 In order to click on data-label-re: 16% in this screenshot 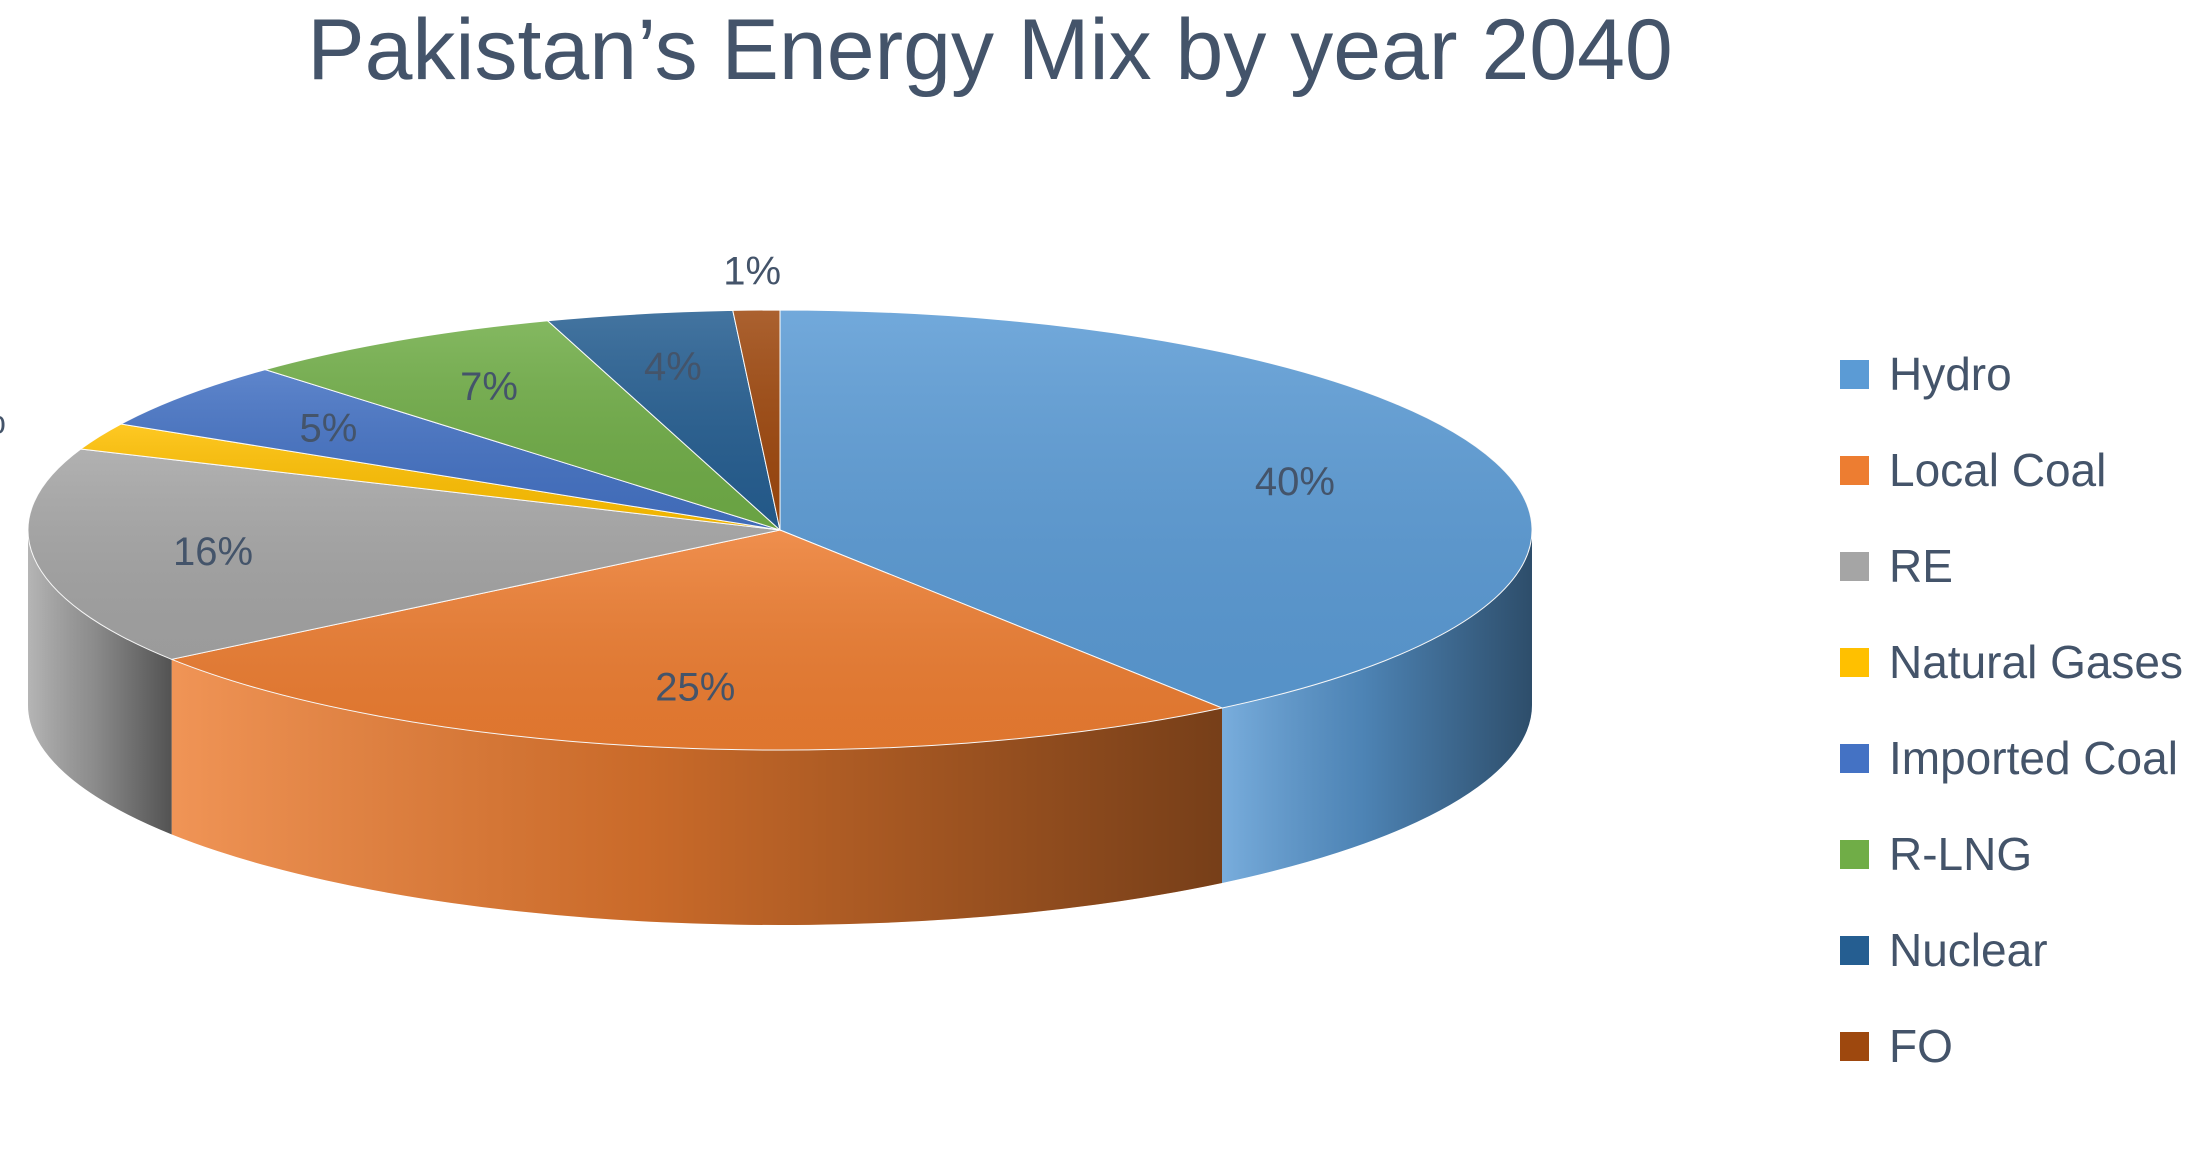, I will do `click(213, 552)`.